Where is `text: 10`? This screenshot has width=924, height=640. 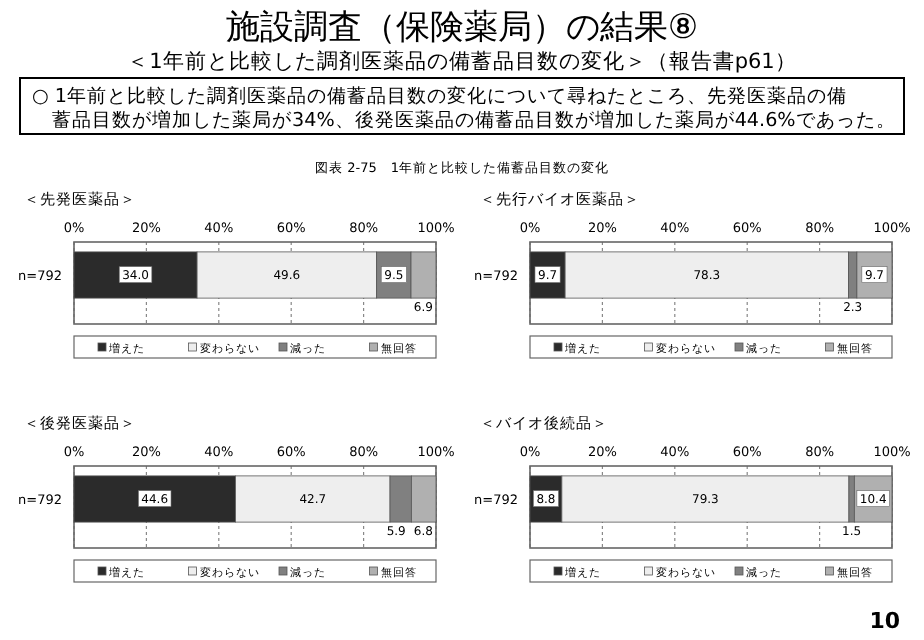 text: 10 is located at coordinates (885, 621).